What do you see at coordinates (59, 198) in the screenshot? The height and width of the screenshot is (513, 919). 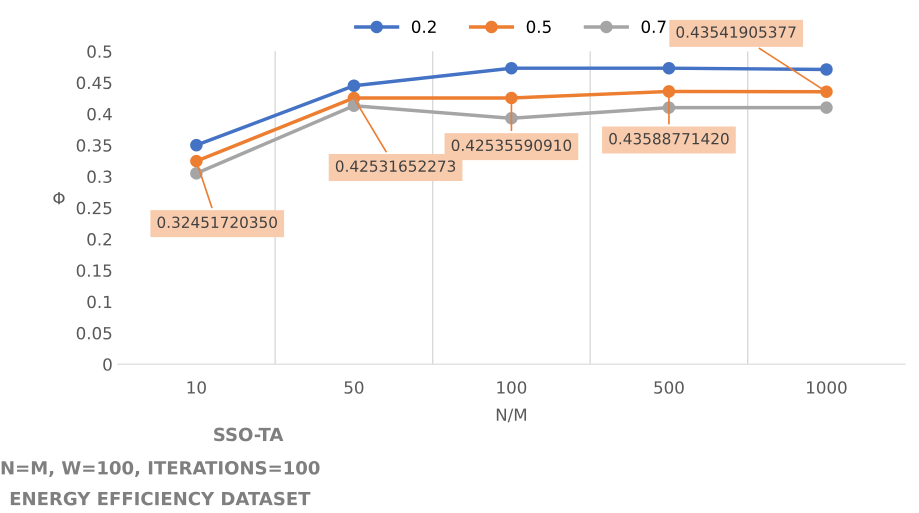 I see `y-axis-title: Φ` at bounding box center [59, 198].